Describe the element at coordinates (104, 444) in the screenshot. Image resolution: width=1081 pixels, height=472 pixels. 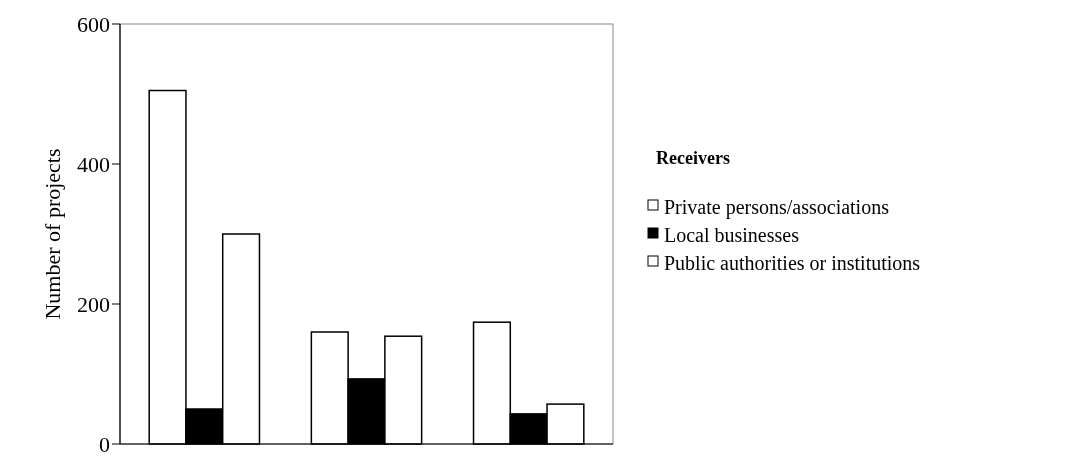
I see `y-tick-label: 0` at that location.